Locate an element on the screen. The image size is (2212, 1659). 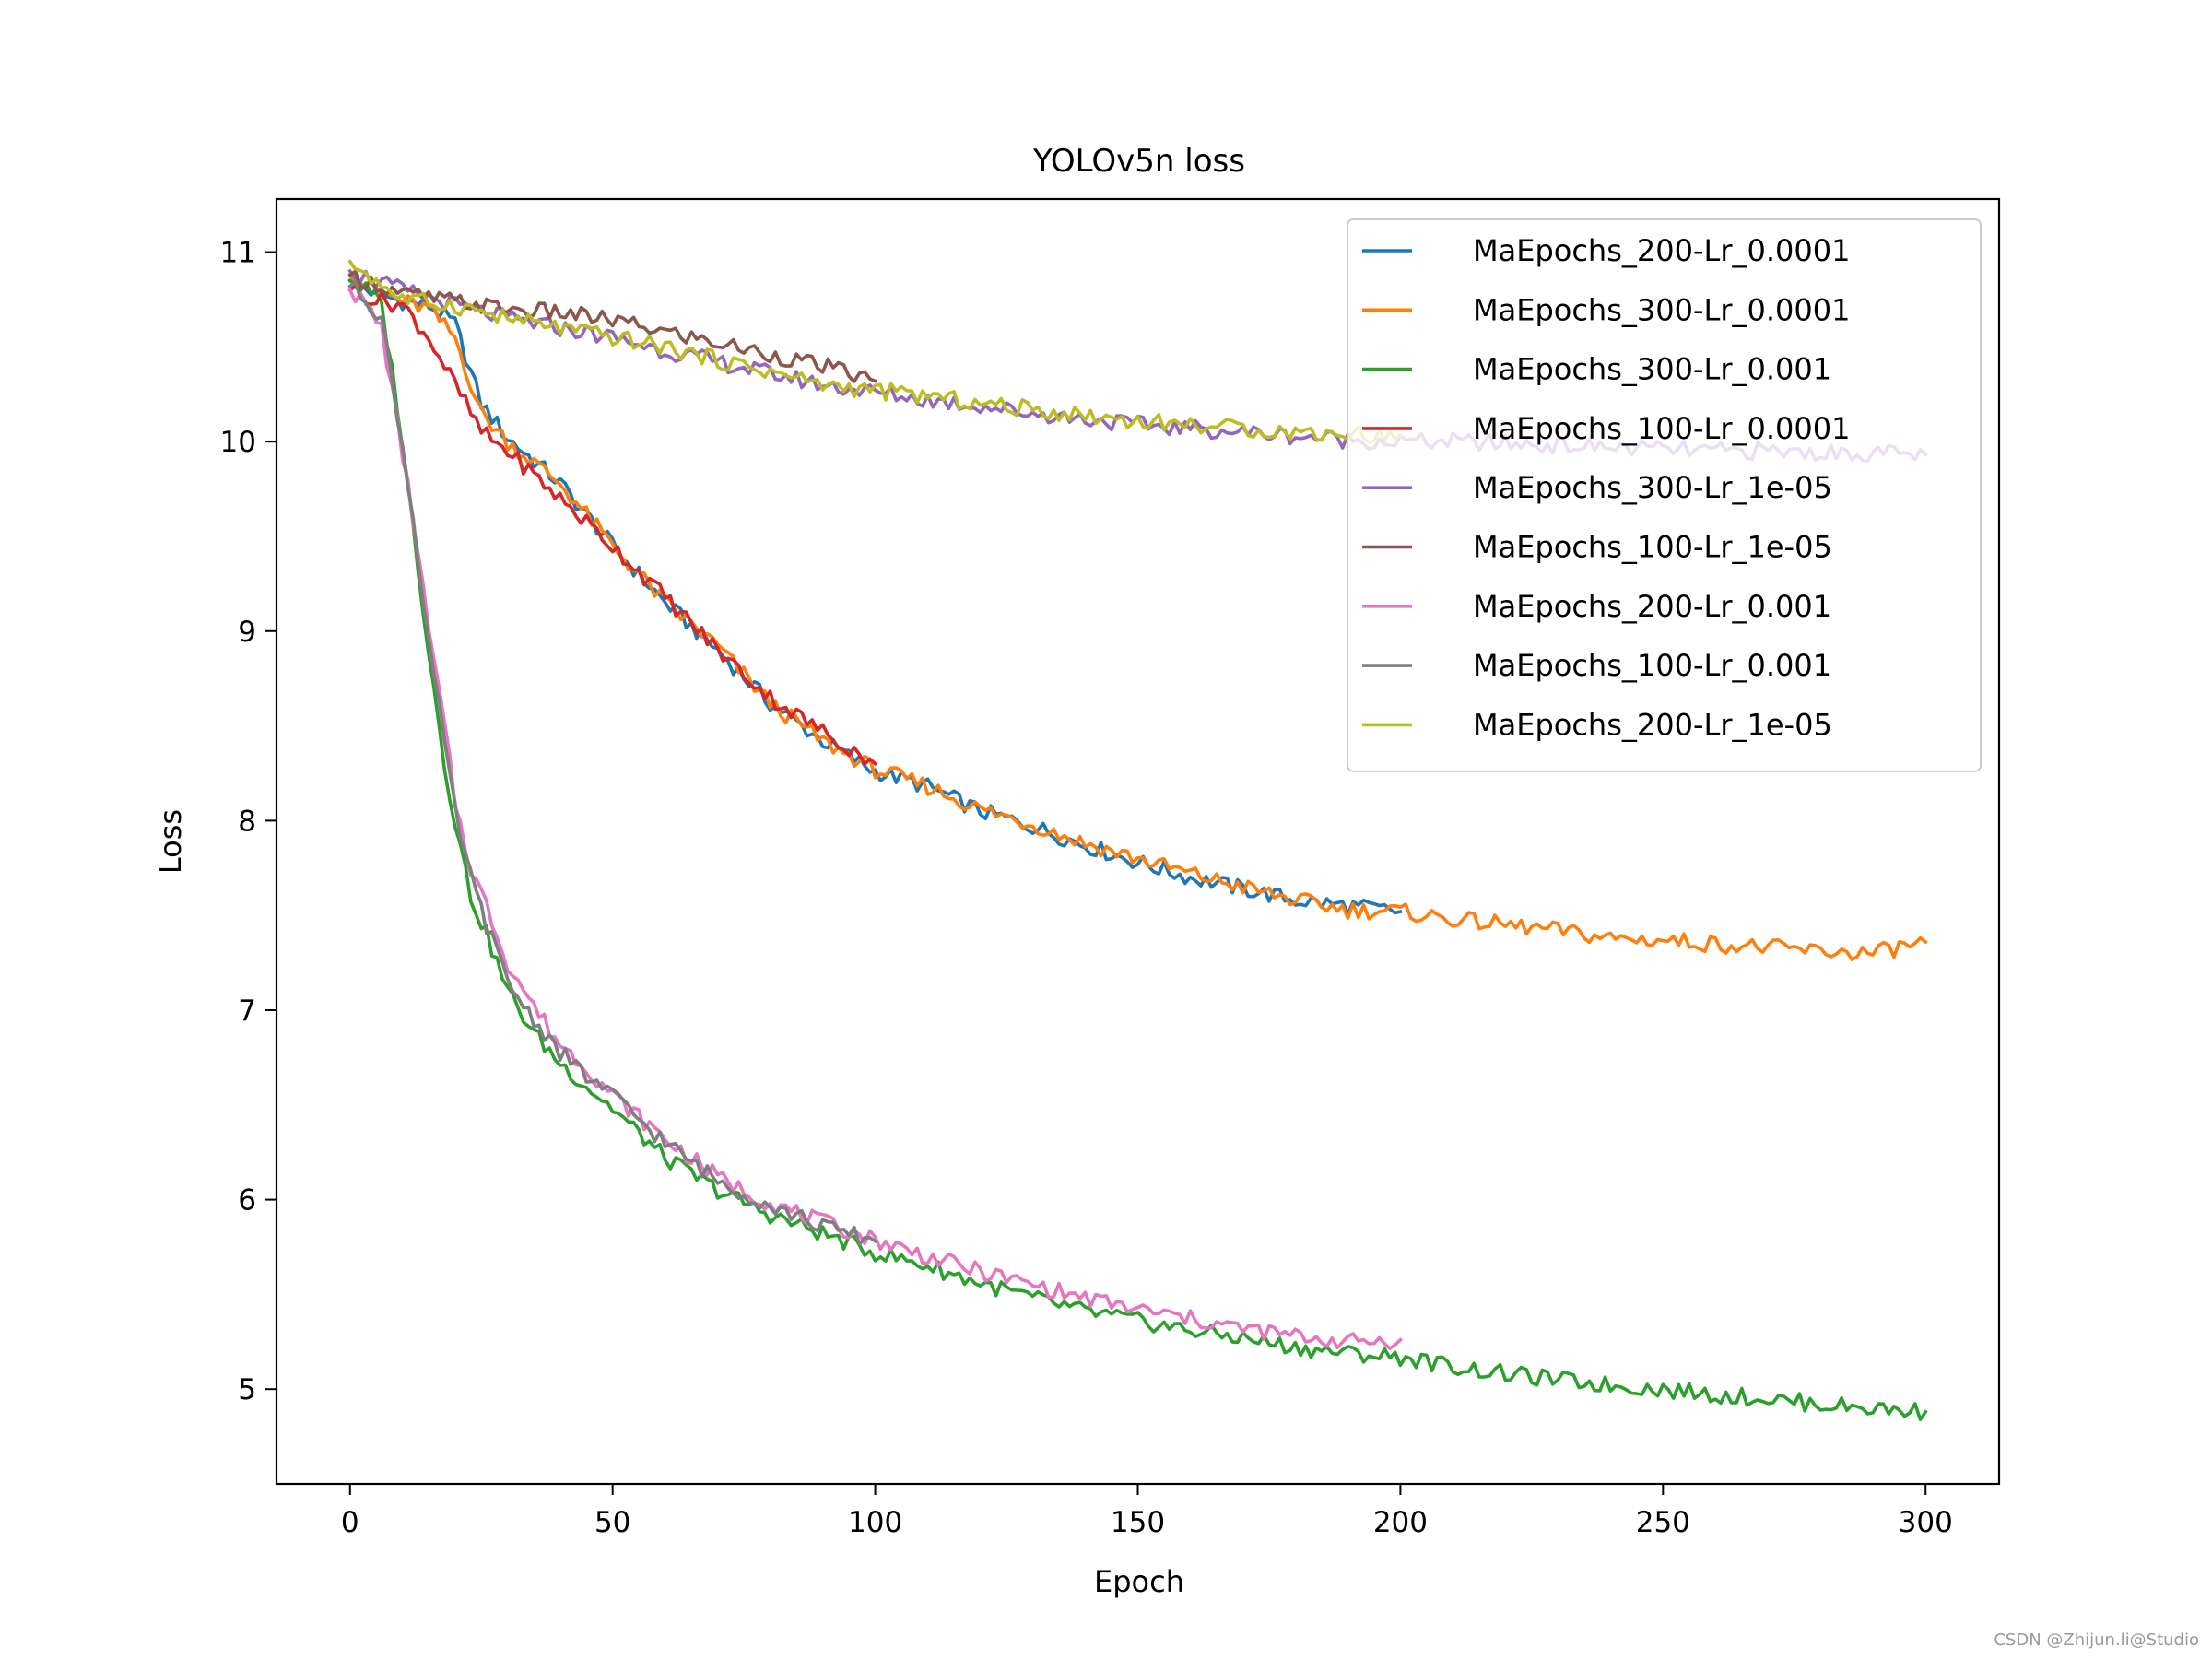
x-tick-label: 50 is located at coordinates (612, 1522).